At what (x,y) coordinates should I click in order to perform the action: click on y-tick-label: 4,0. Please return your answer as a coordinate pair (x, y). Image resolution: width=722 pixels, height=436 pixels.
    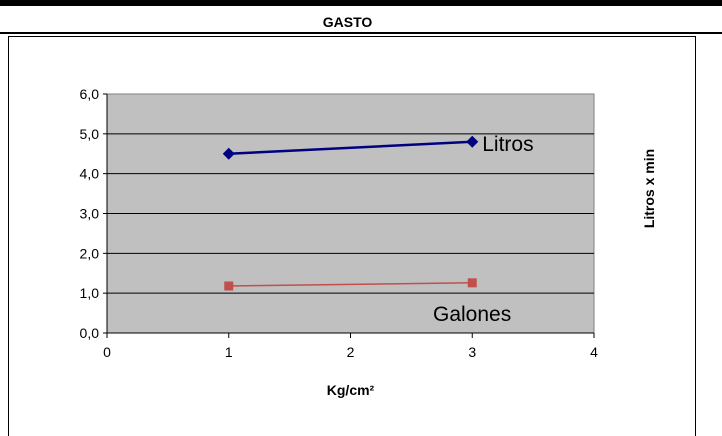
    Looking at the image, I should click on (90, 174).